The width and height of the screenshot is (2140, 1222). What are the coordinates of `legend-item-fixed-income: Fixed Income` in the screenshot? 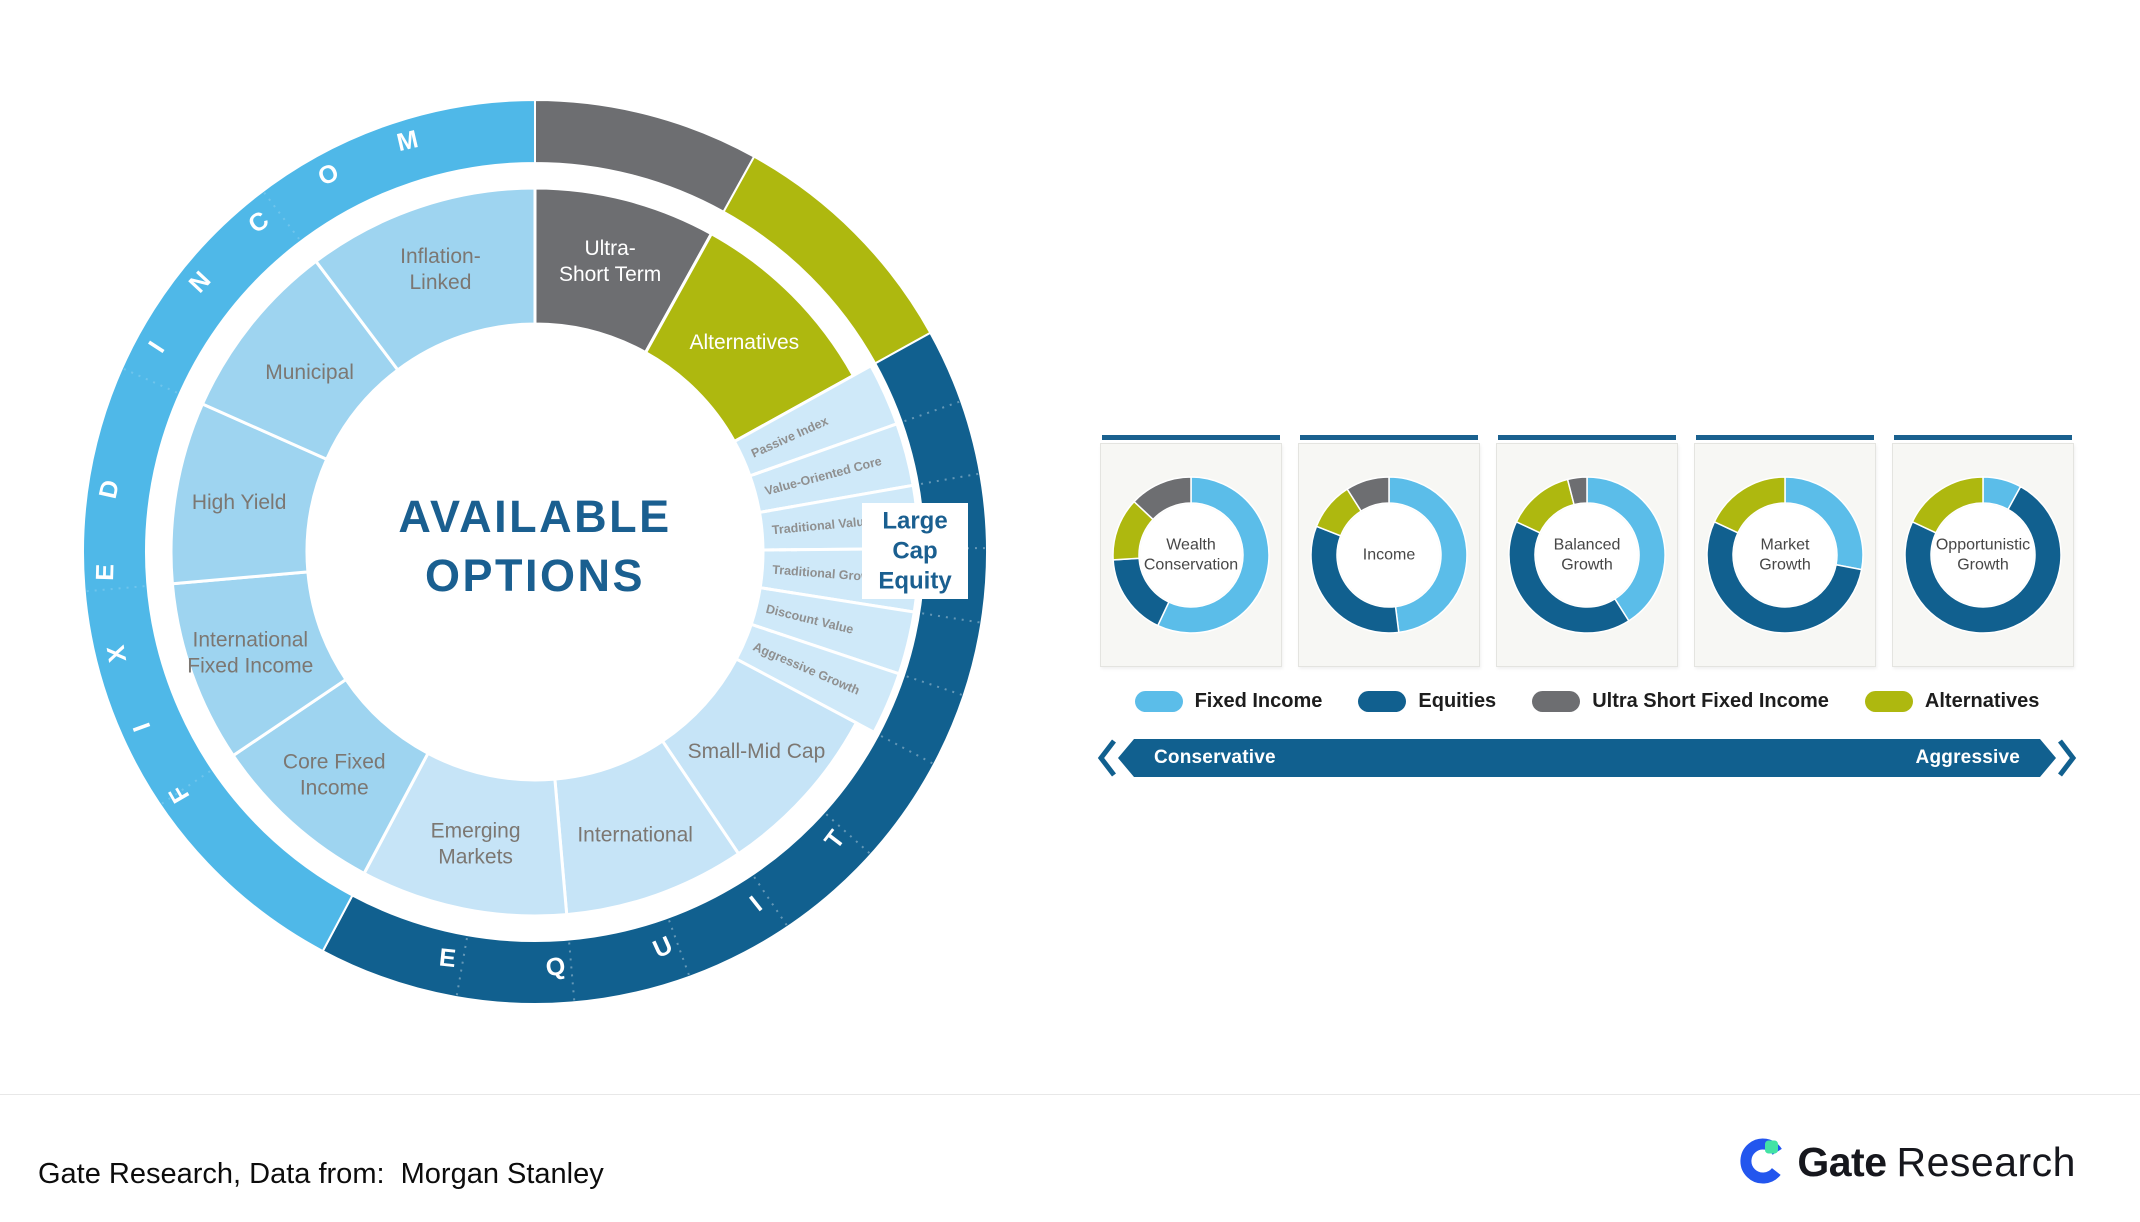 It's located at (1228, 701).